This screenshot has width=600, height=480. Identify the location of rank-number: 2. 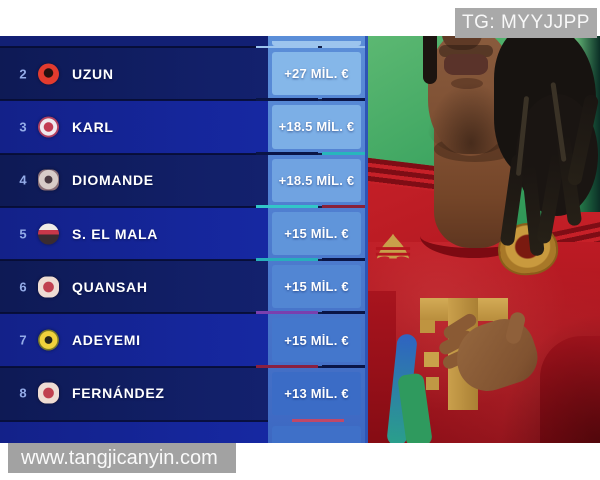
(23, 74).